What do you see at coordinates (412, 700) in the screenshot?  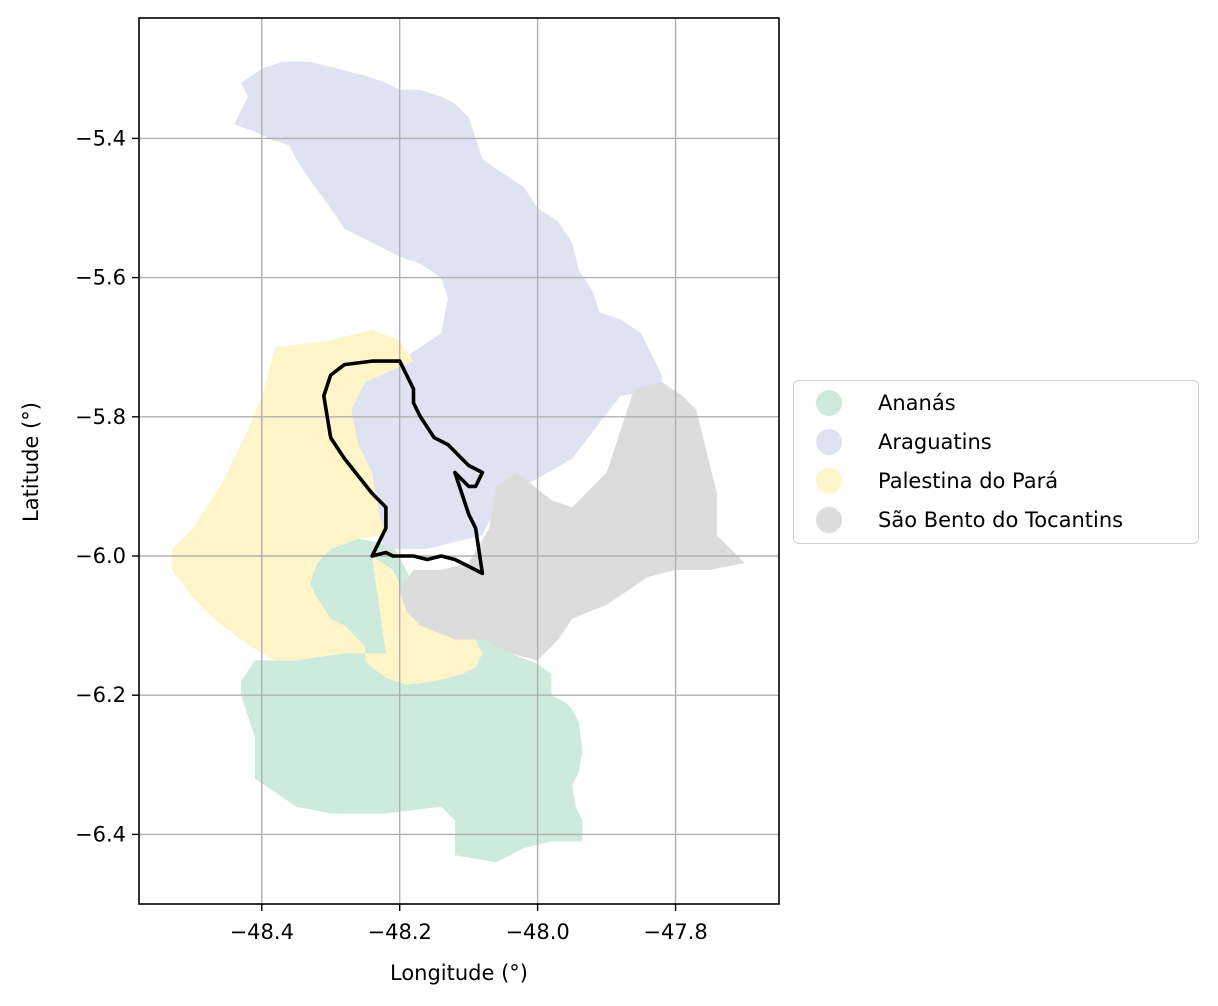 I see `region-ananas` at bounding box center [412, 700].